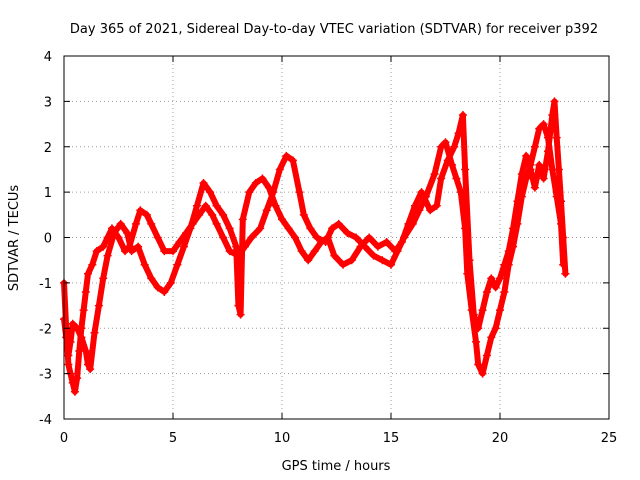 The image size is (640, 480). What do you see at coordinates (64, 438) in the screenshot?
I see `x-tick-label: 0` at bounding box center [64, 438].